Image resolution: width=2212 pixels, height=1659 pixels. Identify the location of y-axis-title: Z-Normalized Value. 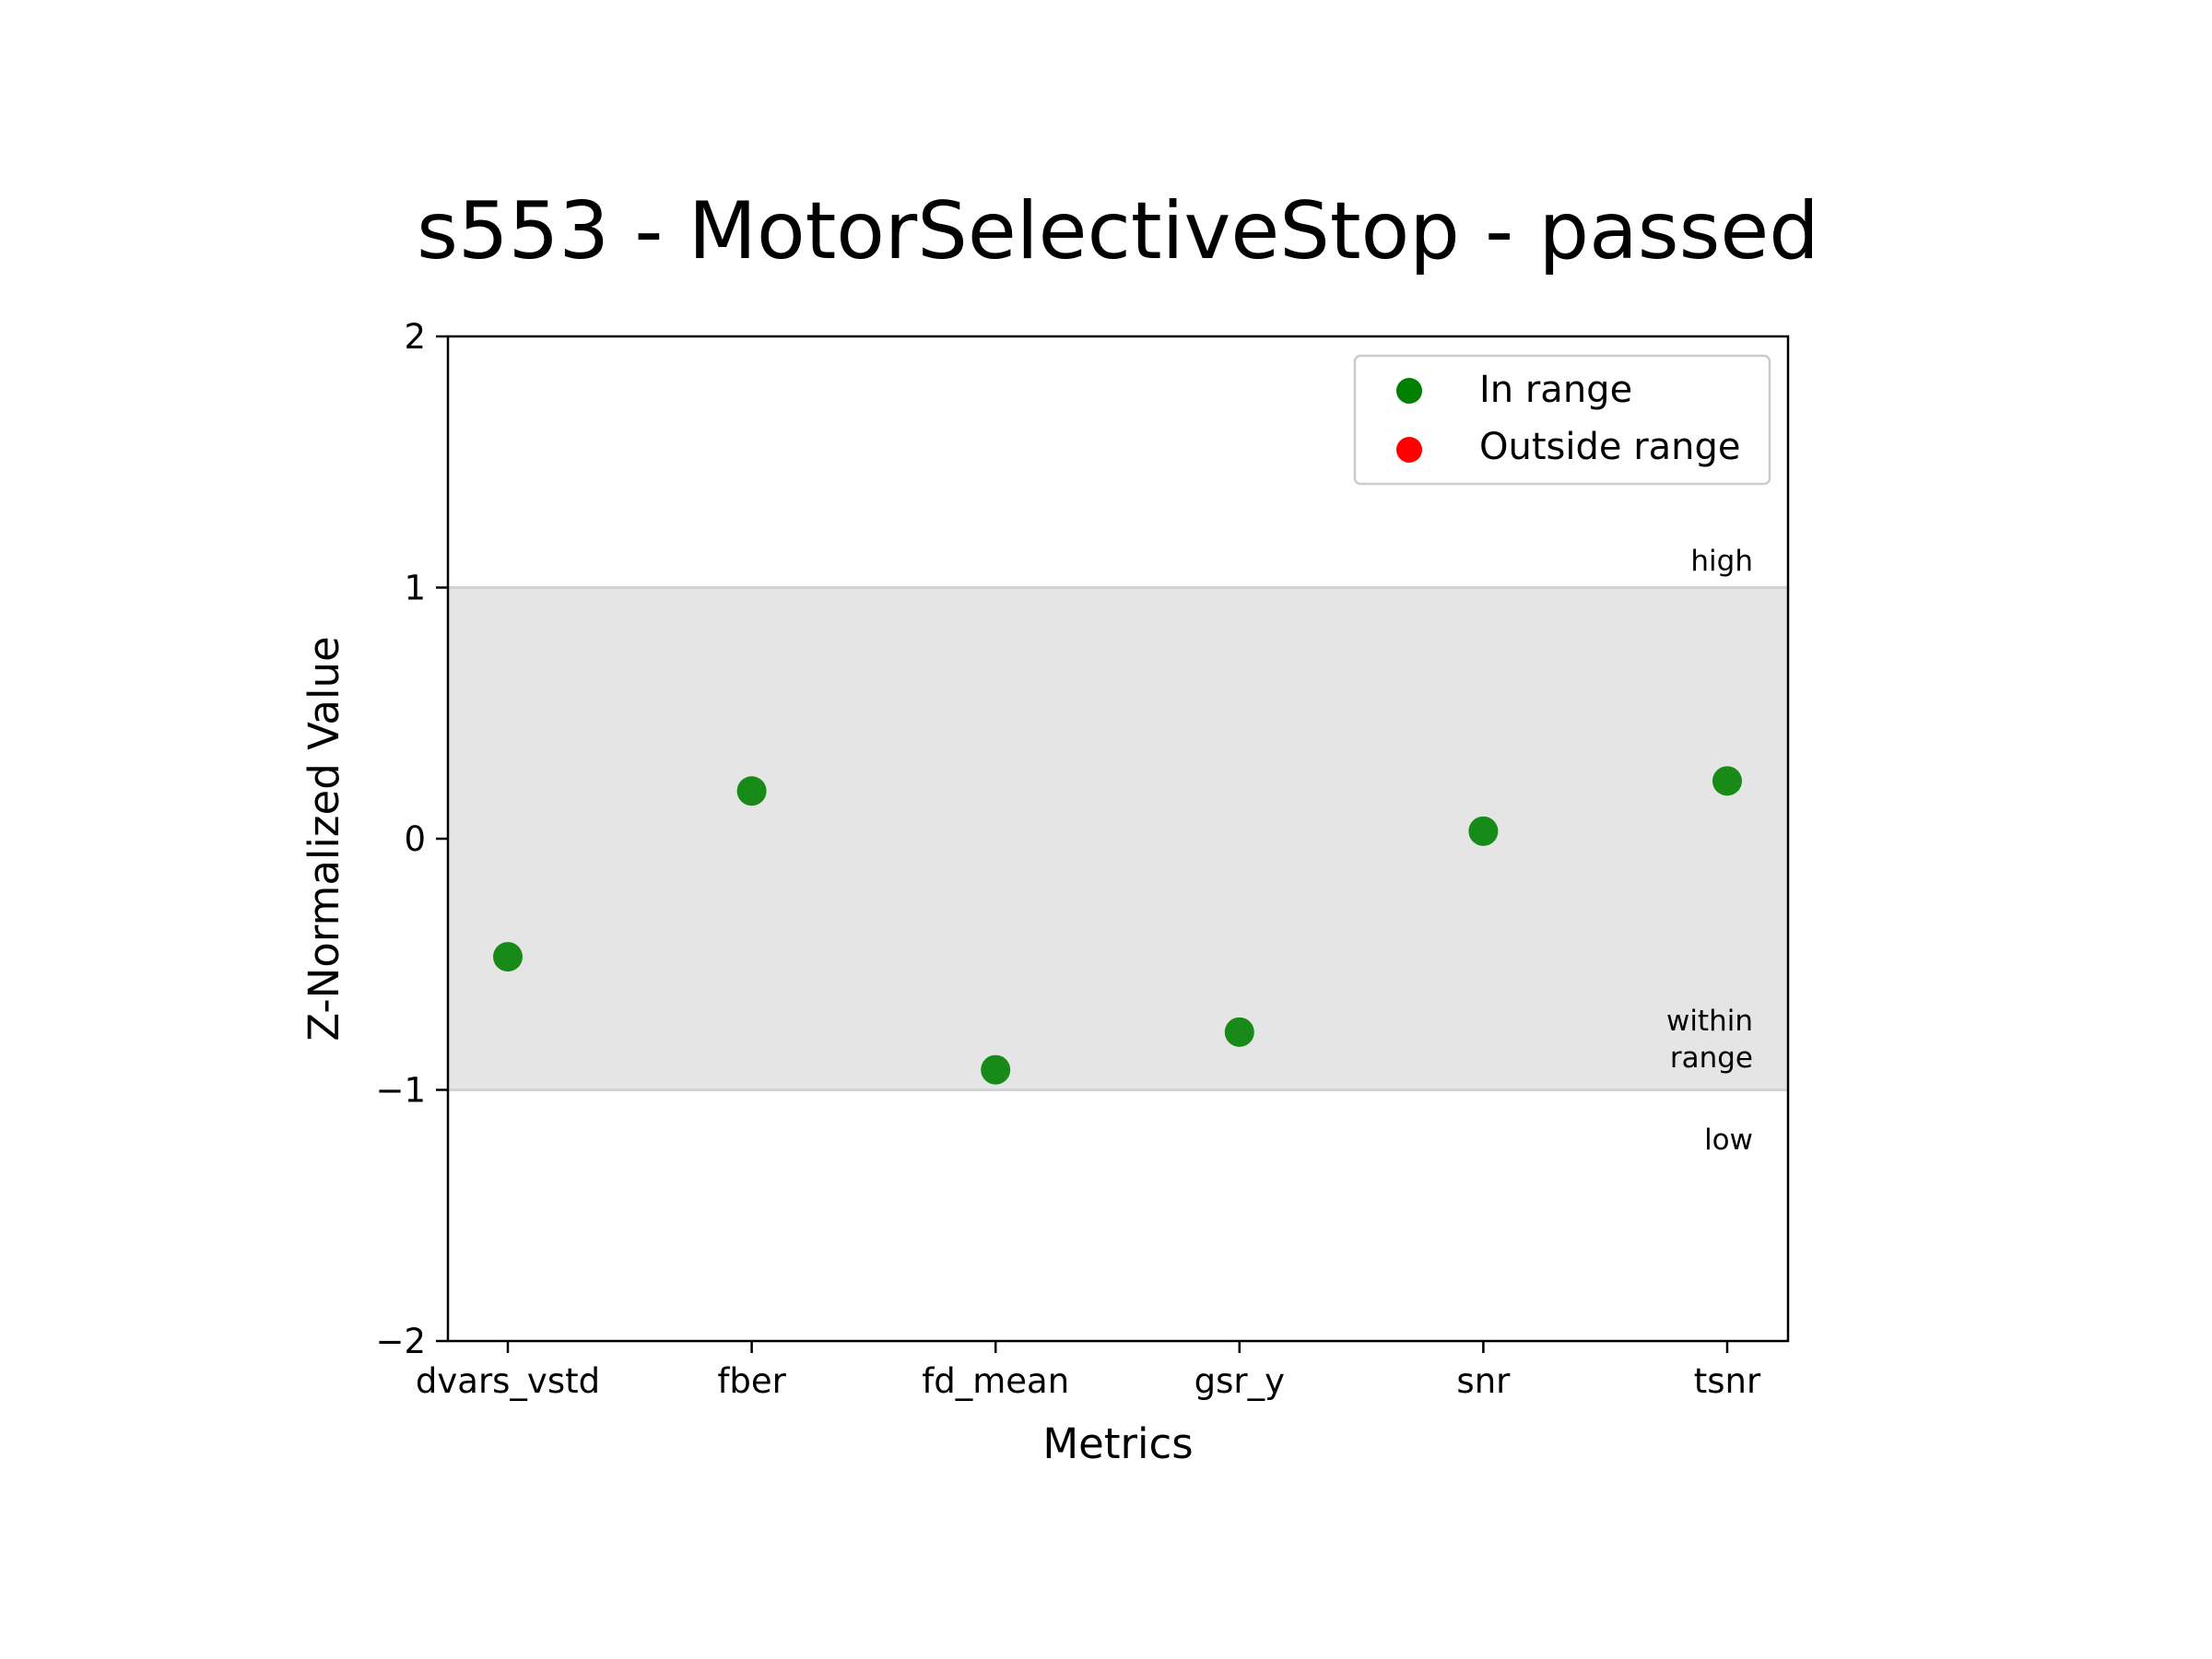
(324, 838).